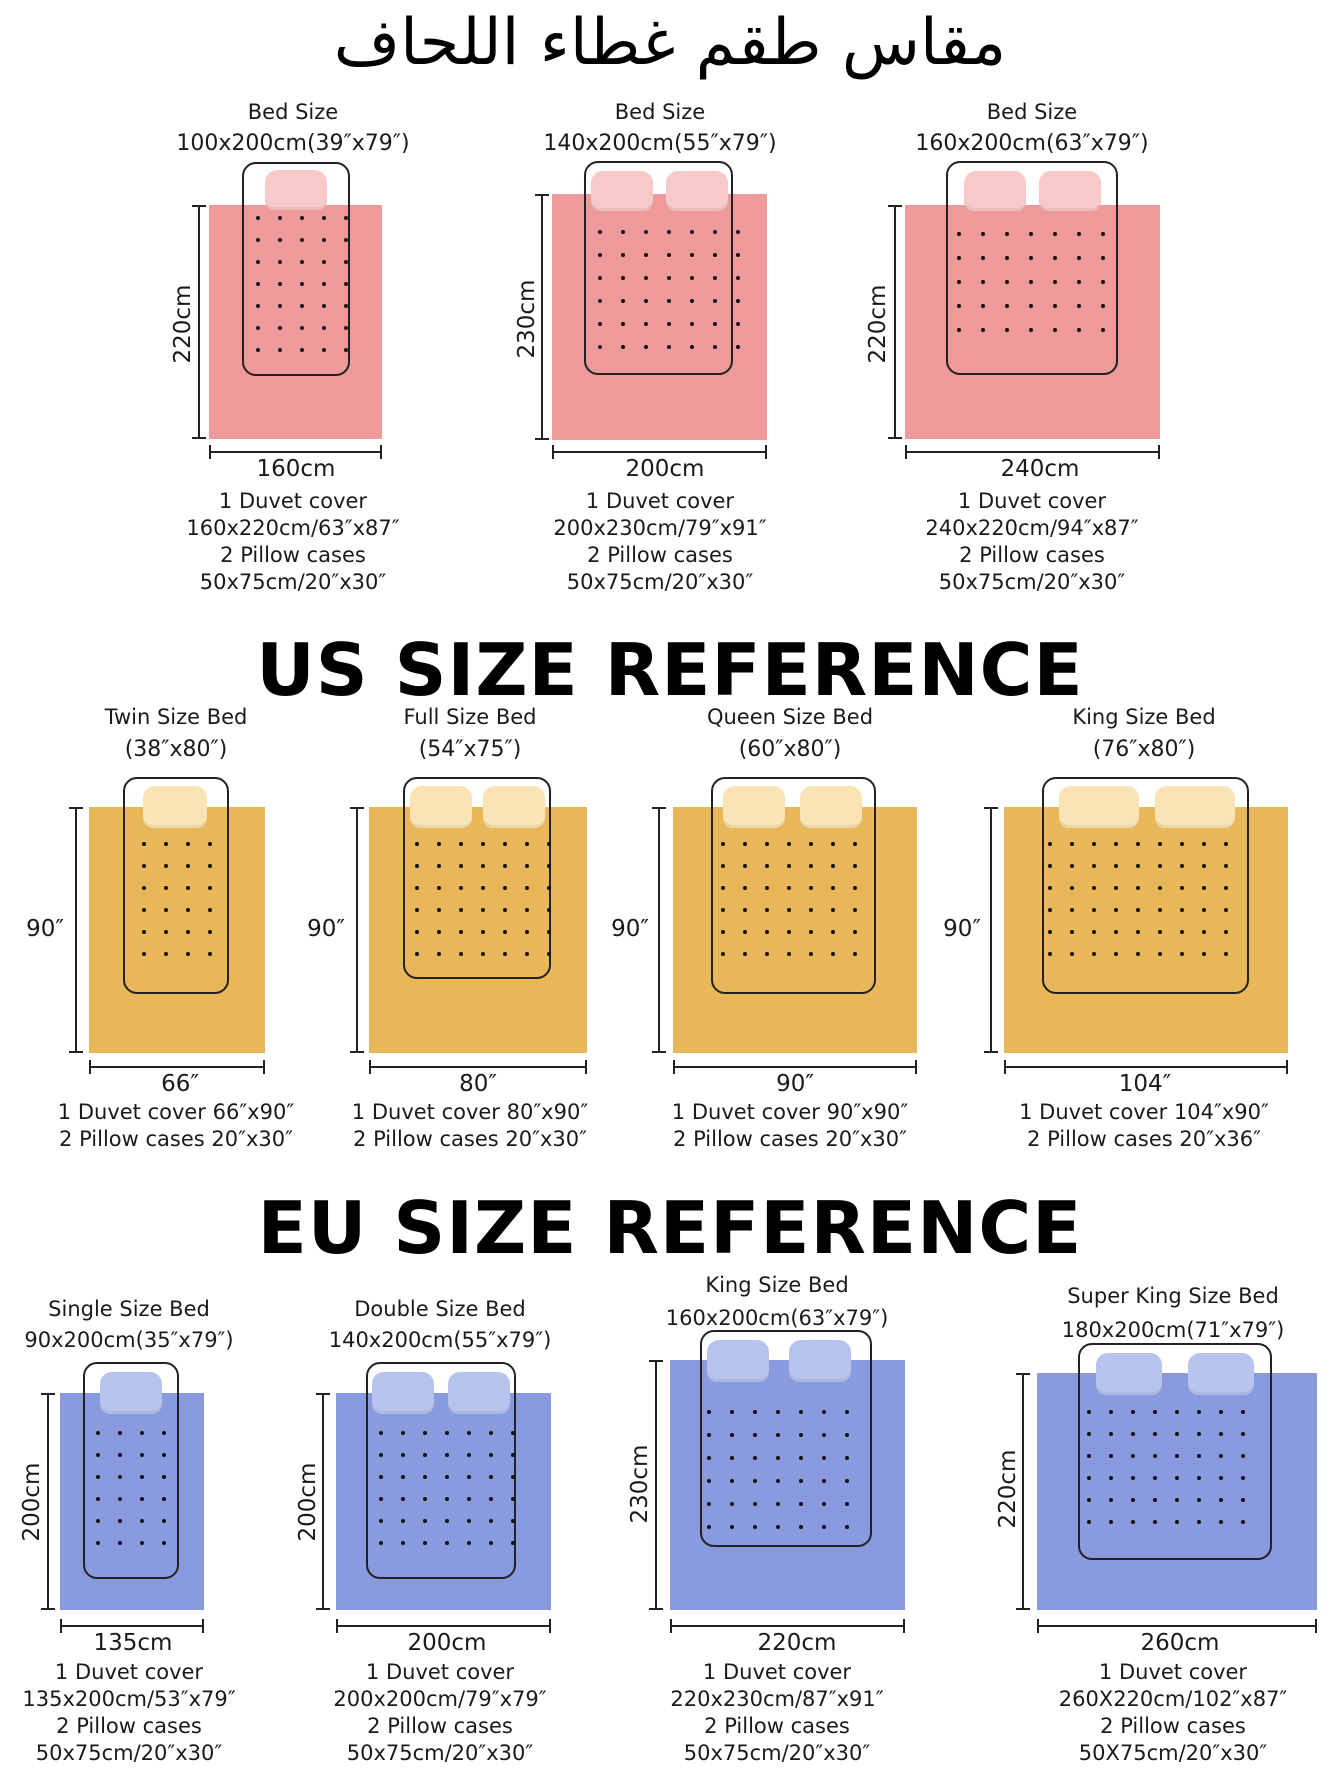 Image resolution: width=1340 pixels, height=1785 pixels. What do you see at coordinates (665, 469) in the screenshot?
I see `width-label: 200cm` at bounding box center [665, 469].